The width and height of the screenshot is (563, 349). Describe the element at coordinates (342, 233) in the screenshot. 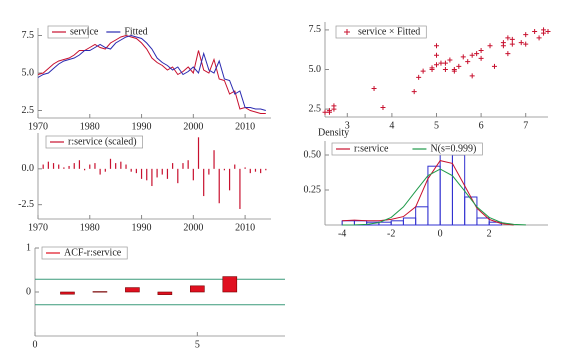

I see `x-tick-label: -4` at that location.